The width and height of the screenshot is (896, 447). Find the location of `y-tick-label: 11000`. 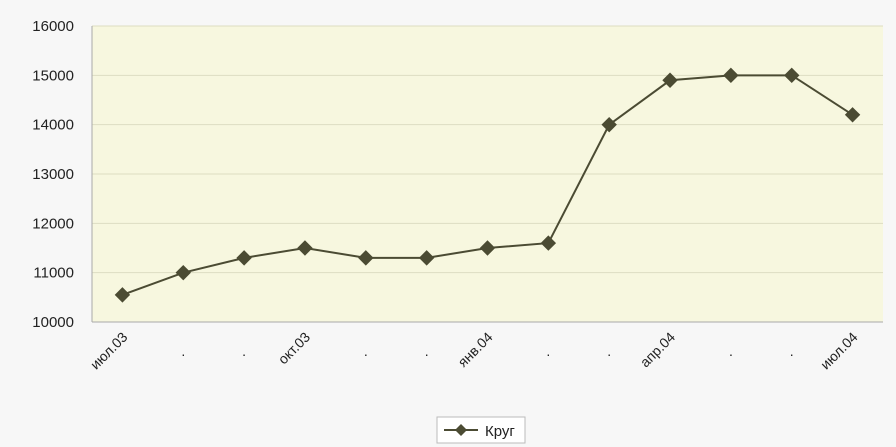

y-tick-label: 11000 is located at coordinates (53, 273).